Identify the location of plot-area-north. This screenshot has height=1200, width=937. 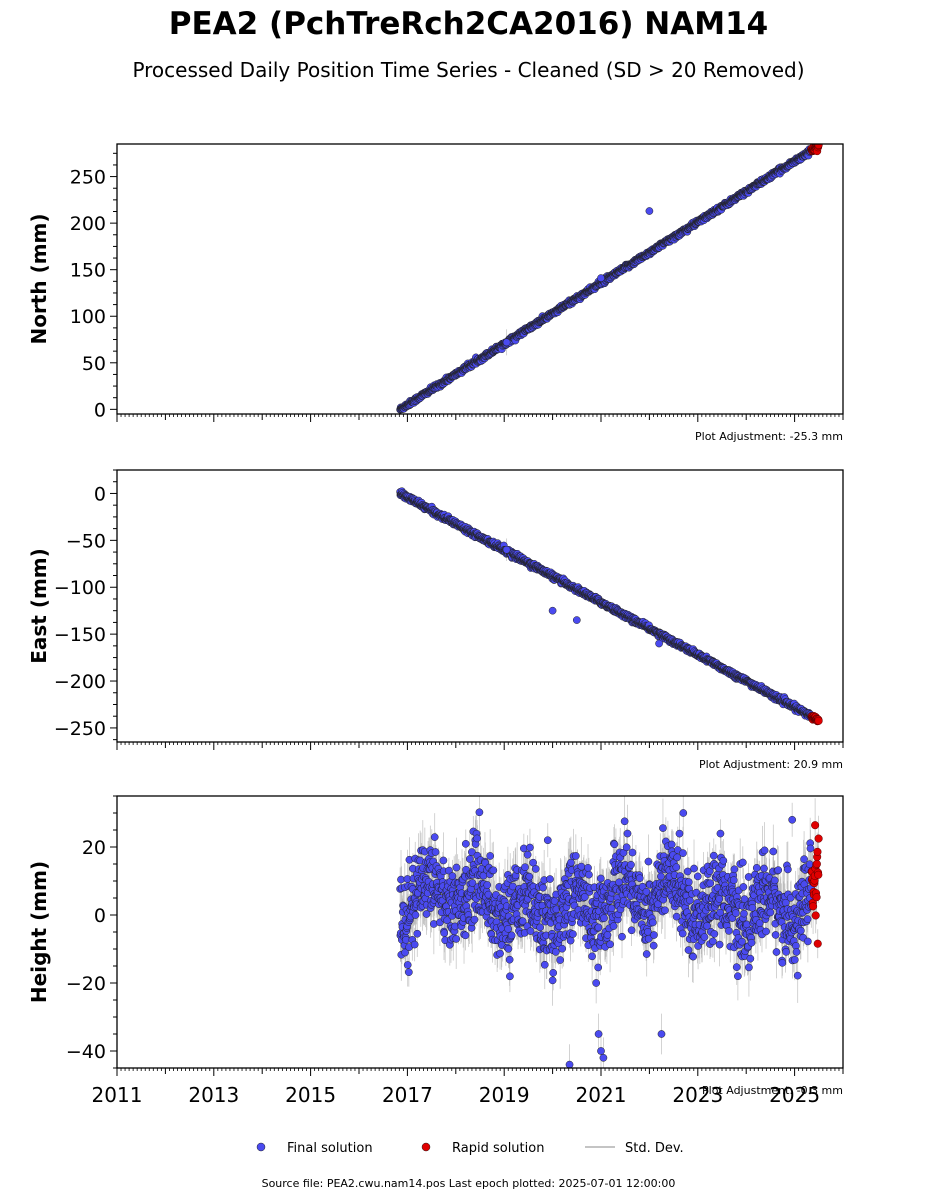
(609, 279).